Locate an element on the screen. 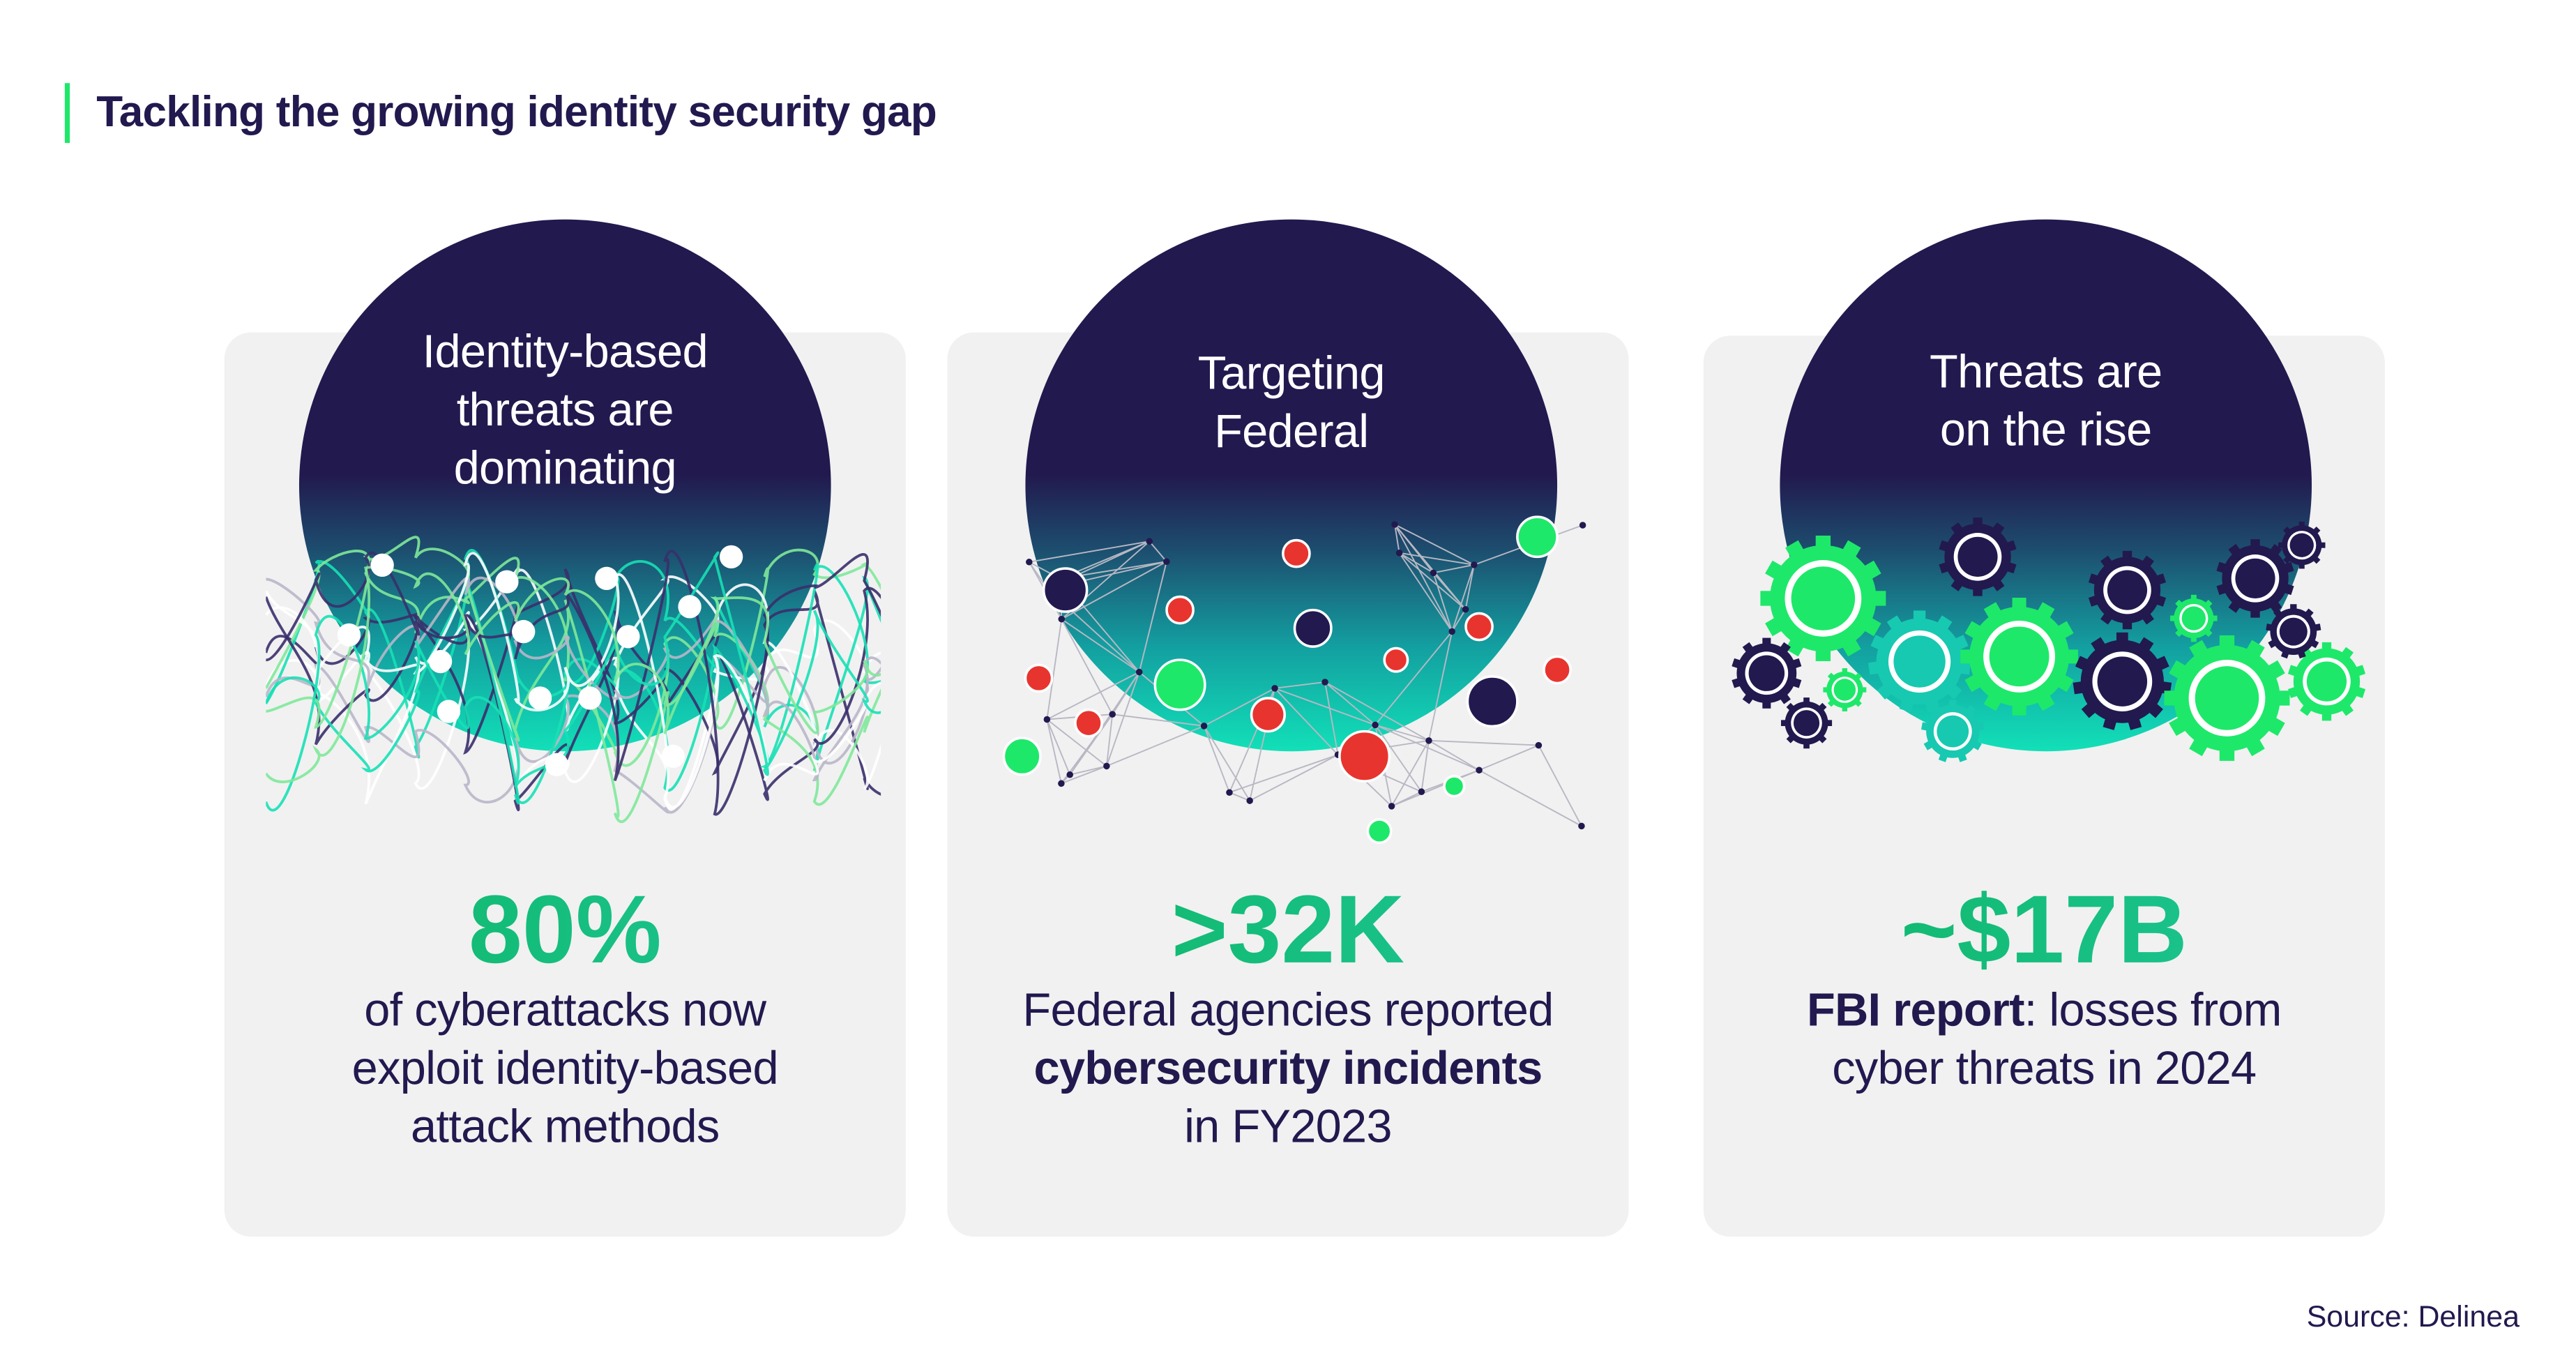  tangled-network-illustration is located at coordinates (573, 679).